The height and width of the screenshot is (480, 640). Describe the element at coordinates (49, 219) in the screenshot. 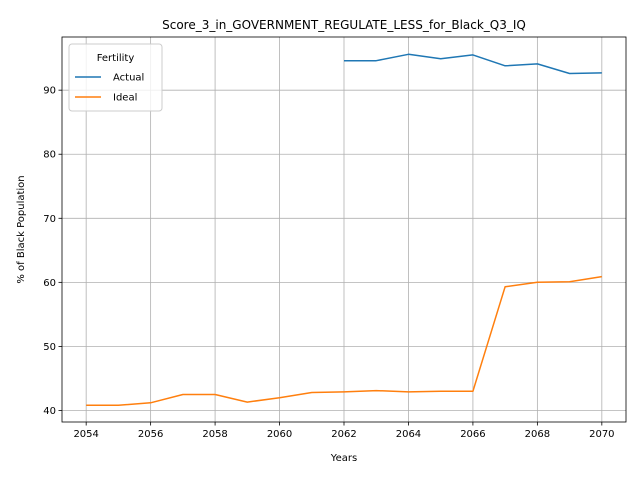

I see `y-tick-label: 70` at that location.